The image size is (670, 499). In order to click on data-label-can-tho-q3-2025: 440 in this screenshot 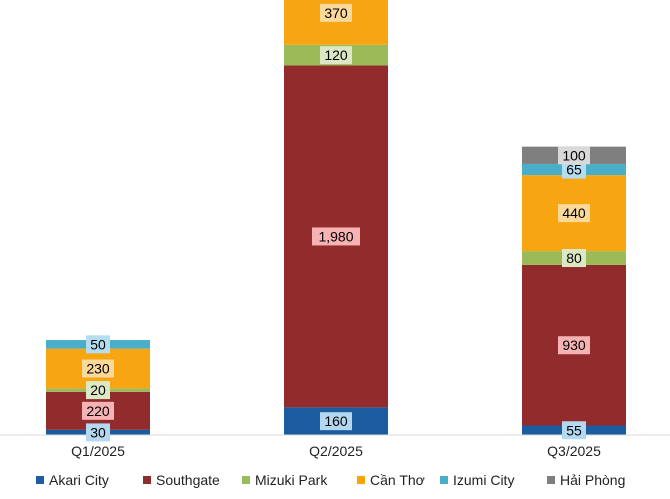, I will do `click(574, 213)`.